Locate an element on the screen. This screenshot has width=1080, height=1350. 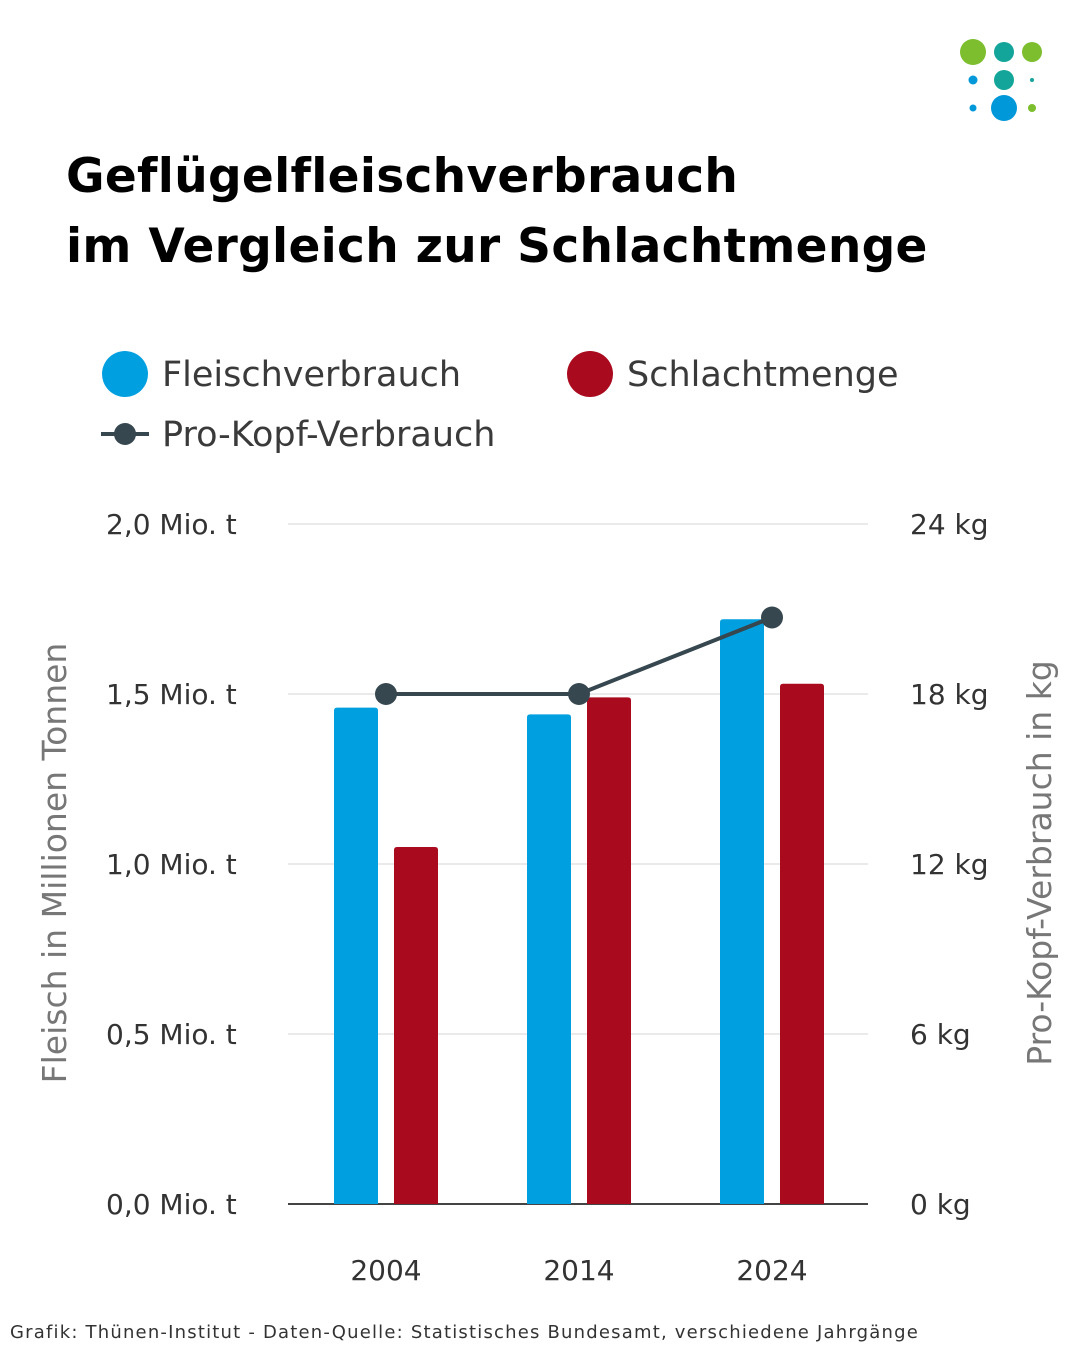
y-tick-label-right: 18 kg is located at coordinates (949, 694).